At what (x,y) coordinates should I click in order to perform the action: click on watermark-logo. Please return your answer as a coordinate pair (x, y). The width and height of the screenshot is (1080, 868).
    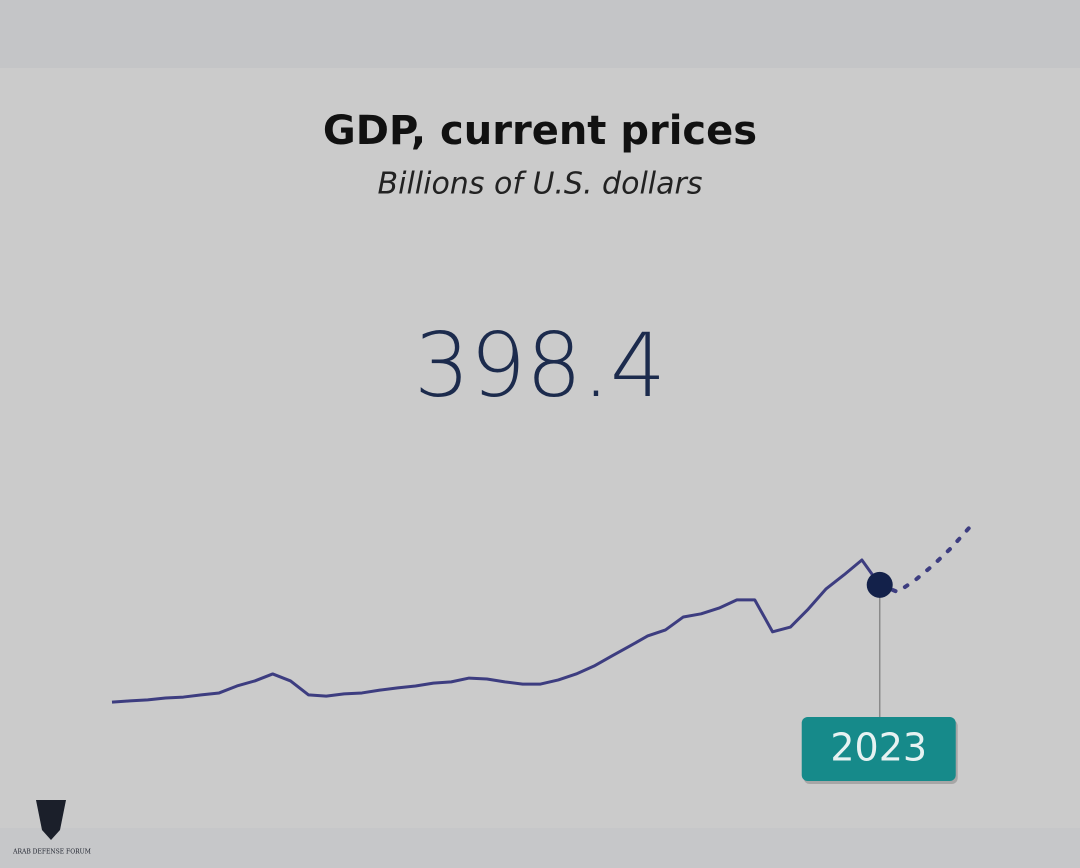
    Looking at the image, I should click on (51, 820).